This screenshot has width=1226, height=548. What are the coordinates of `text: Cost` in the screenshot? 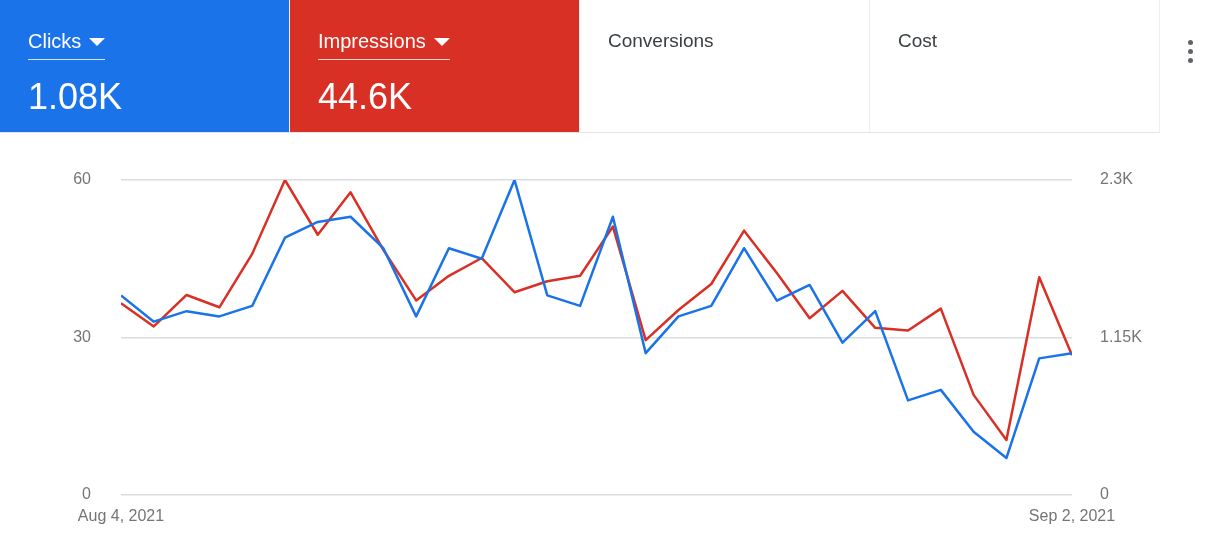 It's located at (918, 41).